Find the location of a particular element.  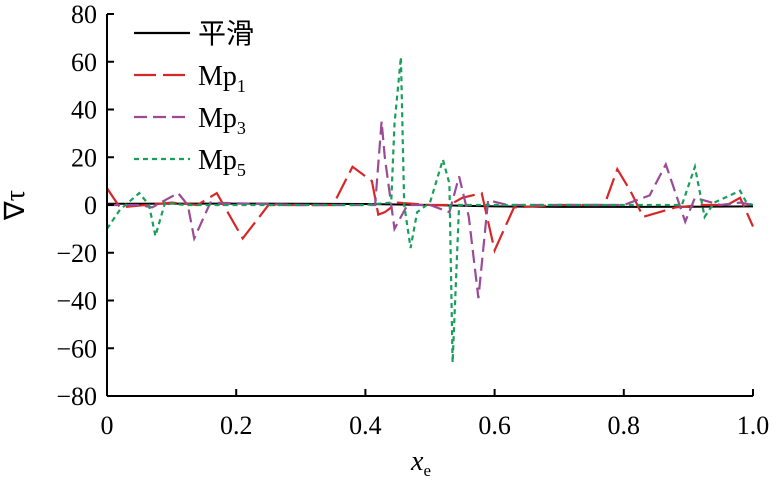

x-ticks: 0 0.2 0.4 0.6 0.8 1.0 is located at coordinates (435, 414).